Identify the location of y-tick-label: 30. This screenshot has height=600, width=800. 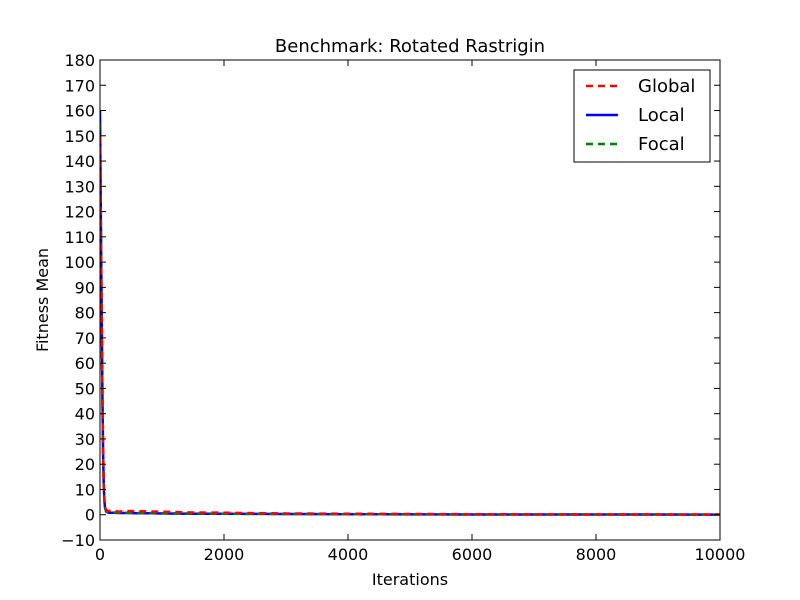
(85, 439).